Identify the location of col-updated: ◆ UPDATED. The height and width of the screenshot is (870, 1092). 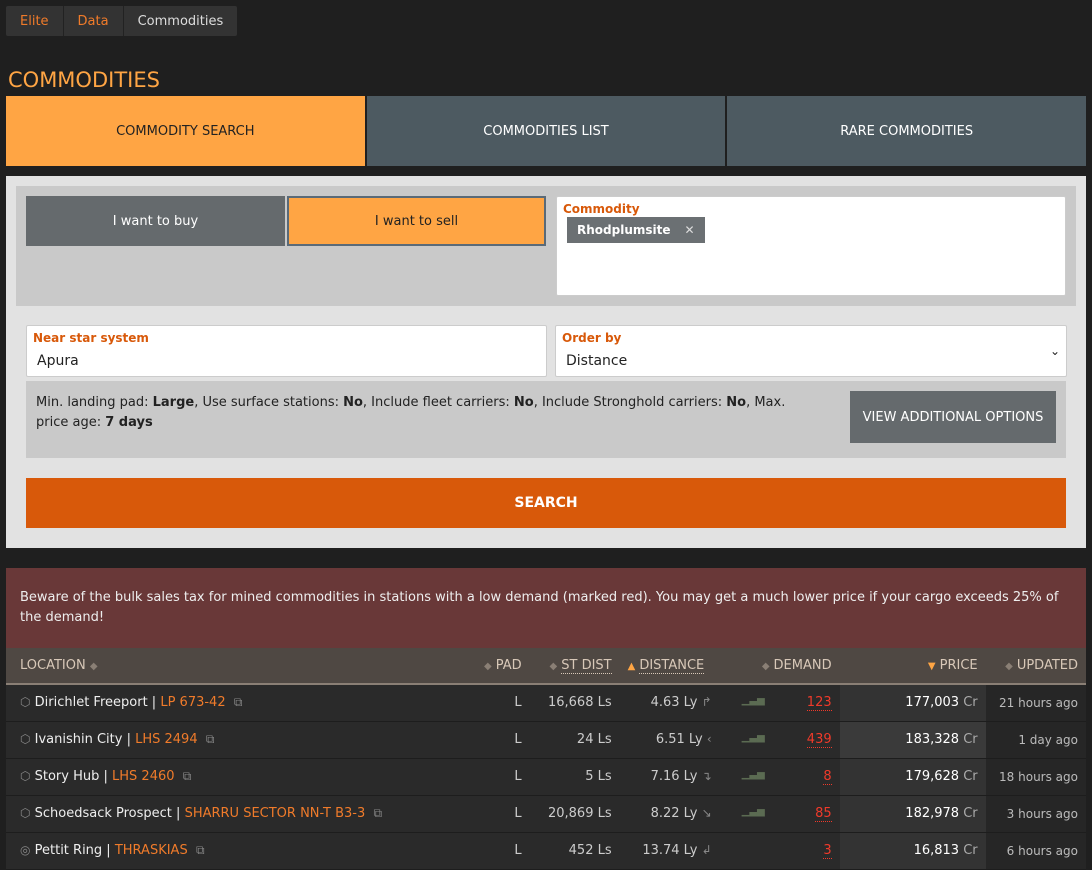
(1035, 666).